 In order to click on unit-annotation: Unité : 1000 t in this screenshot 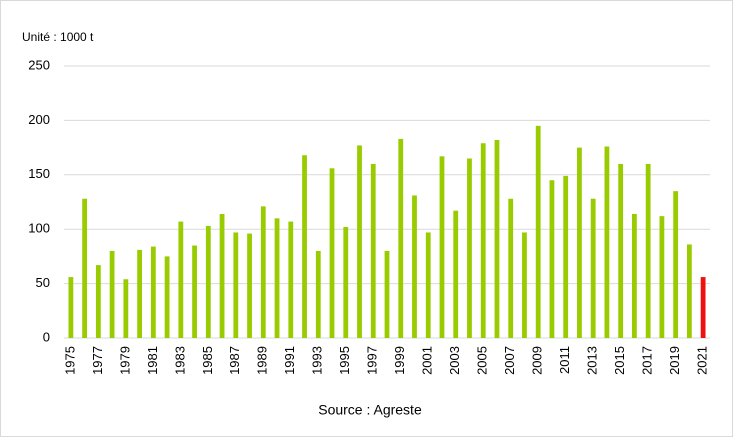, I will do `click(58, 37)`.